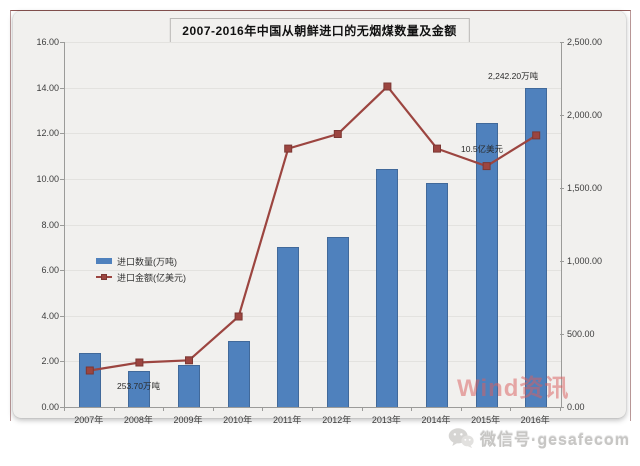  What do you see at coordinates (50, 270) in the screenshot?
I see `left-axis-tick: 6.00` at bounding box center [50, 270].